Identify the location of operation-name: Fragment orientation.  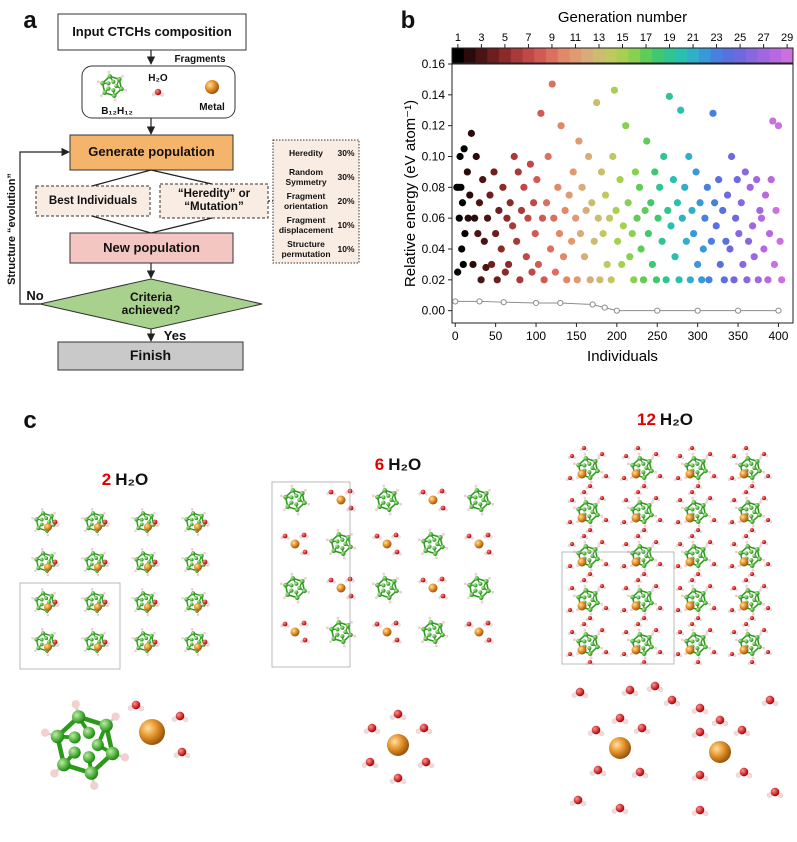
(306, 201).